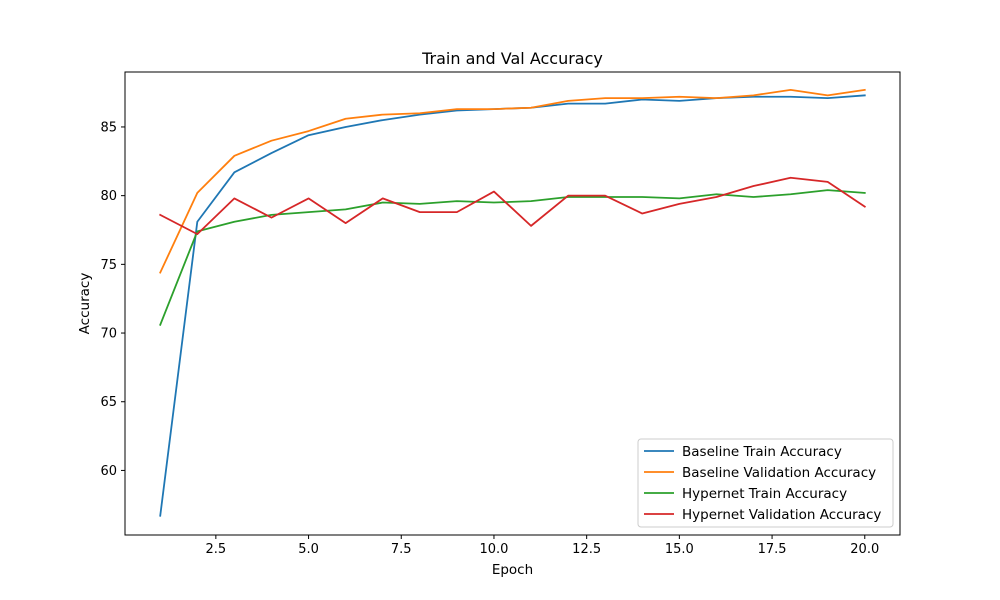  What do you see at coordinates (108, 127) in the screenshot?
I see `y-tick-label: 85` at bounding box center [108, 127].